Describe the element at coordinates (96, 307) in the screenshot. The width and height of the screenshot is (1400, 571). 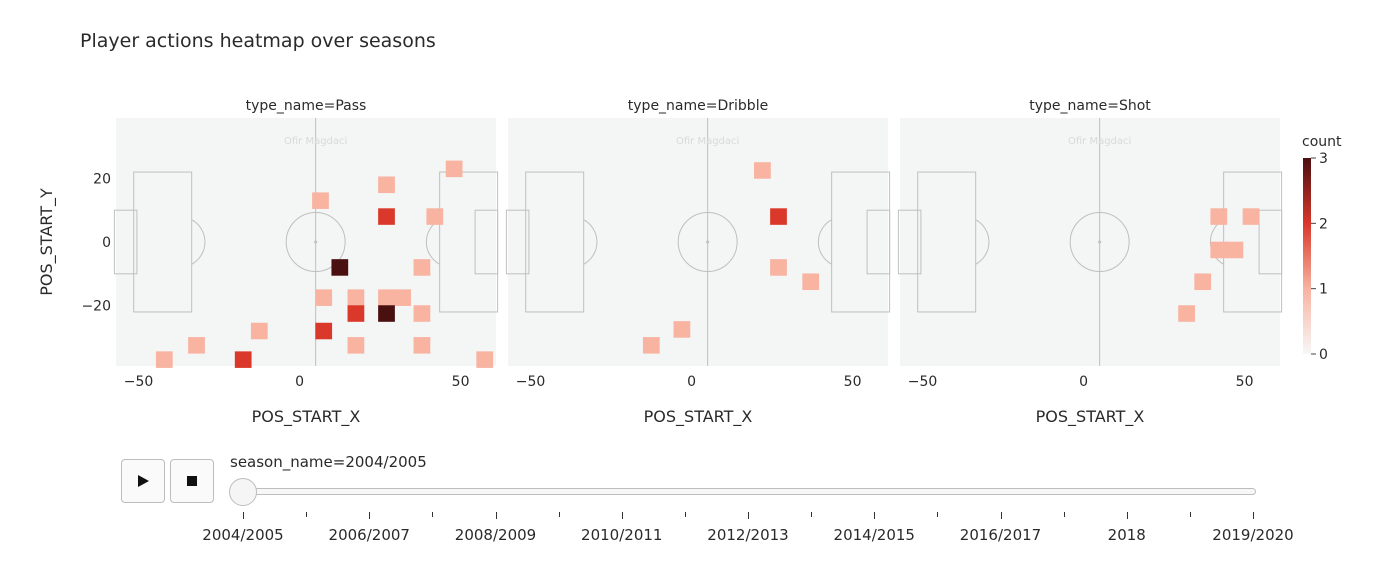
I see `y-tick-label: −20` at that location.